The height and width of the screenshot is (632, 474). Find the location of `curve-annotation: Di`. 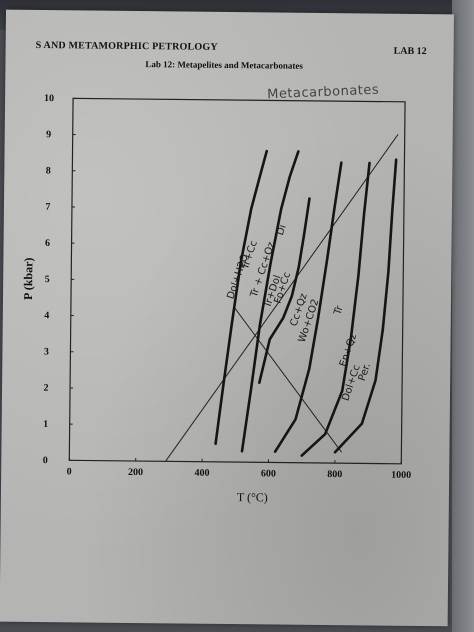

curve-annotation: Di is located at coordinates (282, 229).